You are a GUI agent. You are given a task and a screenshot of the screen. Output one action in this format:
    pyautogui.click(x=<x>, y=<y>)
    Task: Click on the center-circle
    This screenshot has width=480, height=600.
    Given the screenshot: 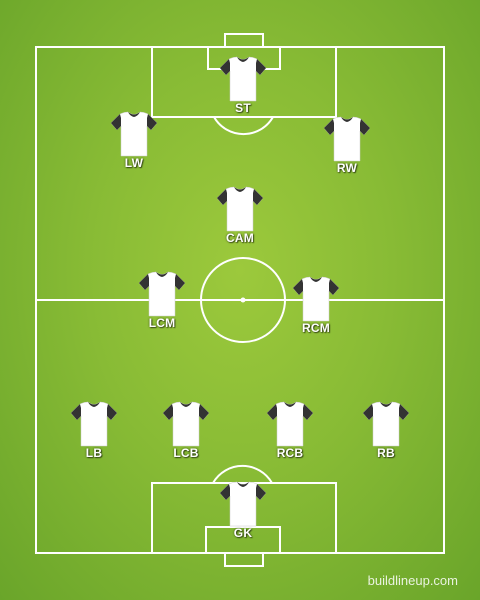 What is the action you would take?
    pyautogui.click(x=243, y=300)
    